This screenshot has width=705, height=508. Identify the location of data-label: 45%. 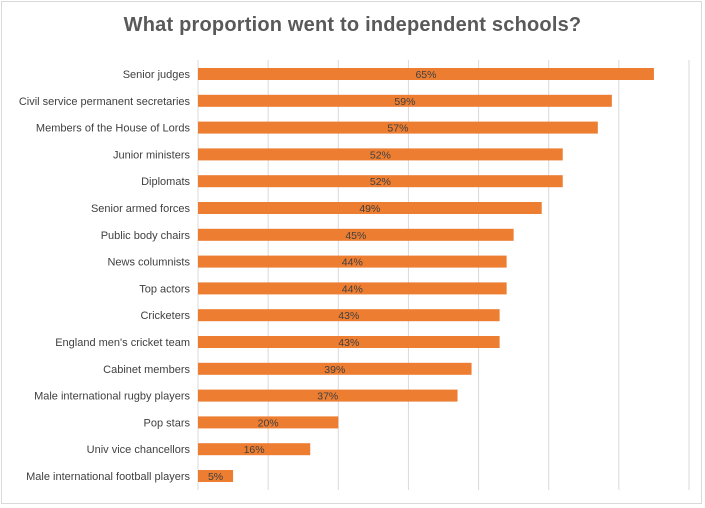
(355, 236).